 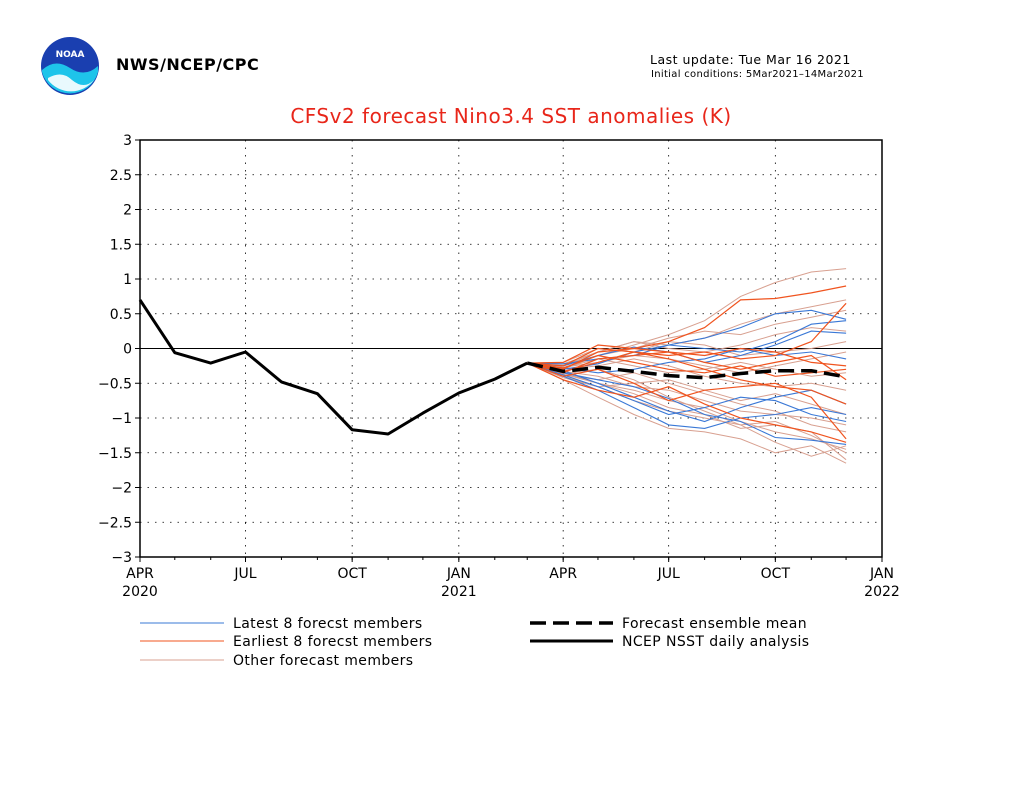 What do you see at coordinates (714, 624) in the screenshot?
I see `legend-label-mean: Forecast ensemble mean` at bounding box center [714, 624].